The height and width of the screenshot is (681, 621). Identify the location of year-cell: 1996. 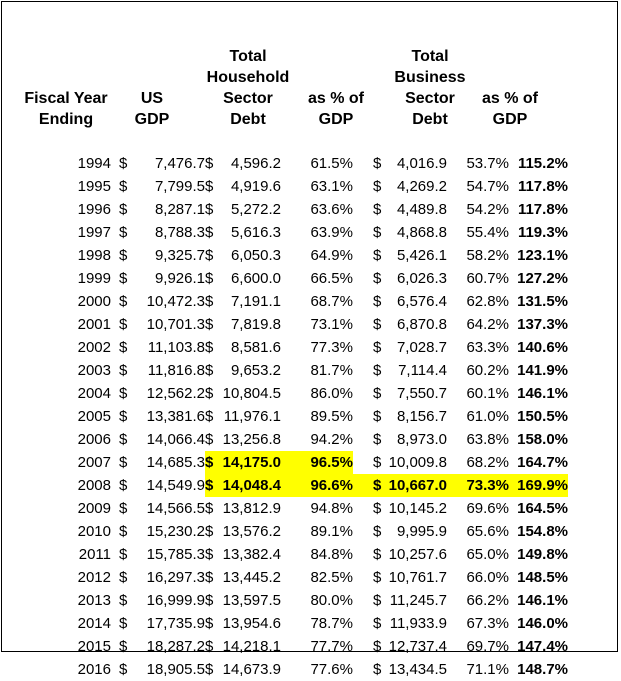
(94, 209).